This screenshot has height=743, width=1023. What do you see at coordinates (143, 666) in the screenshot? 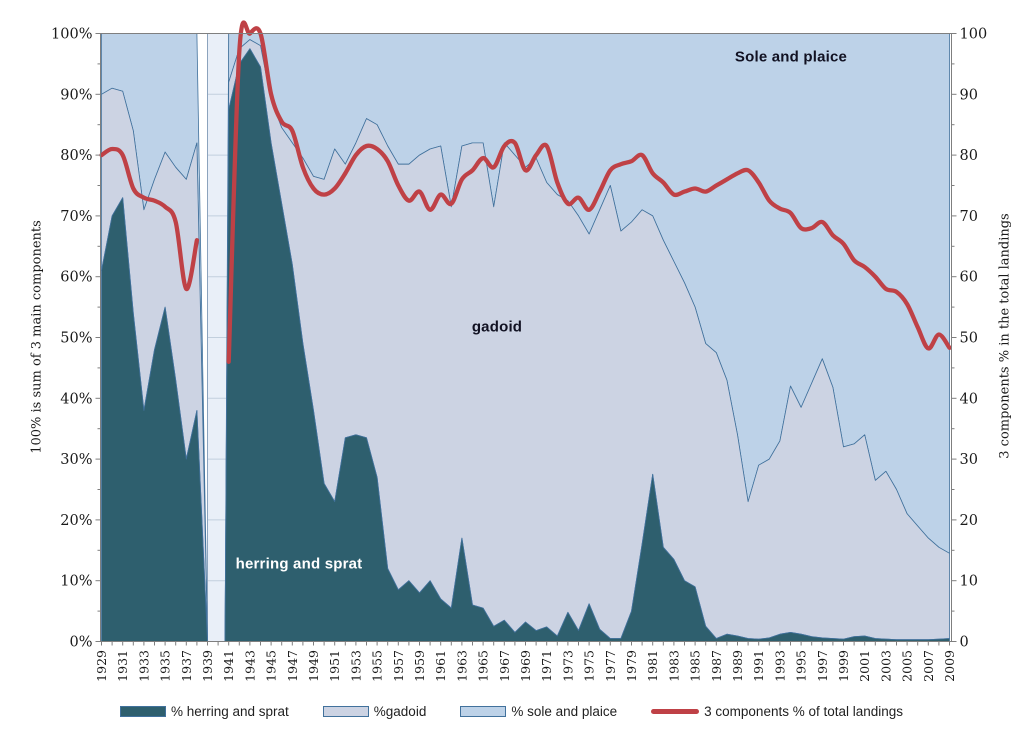
I see `x-tick-label: 1933` at bounding box center [143, 666].